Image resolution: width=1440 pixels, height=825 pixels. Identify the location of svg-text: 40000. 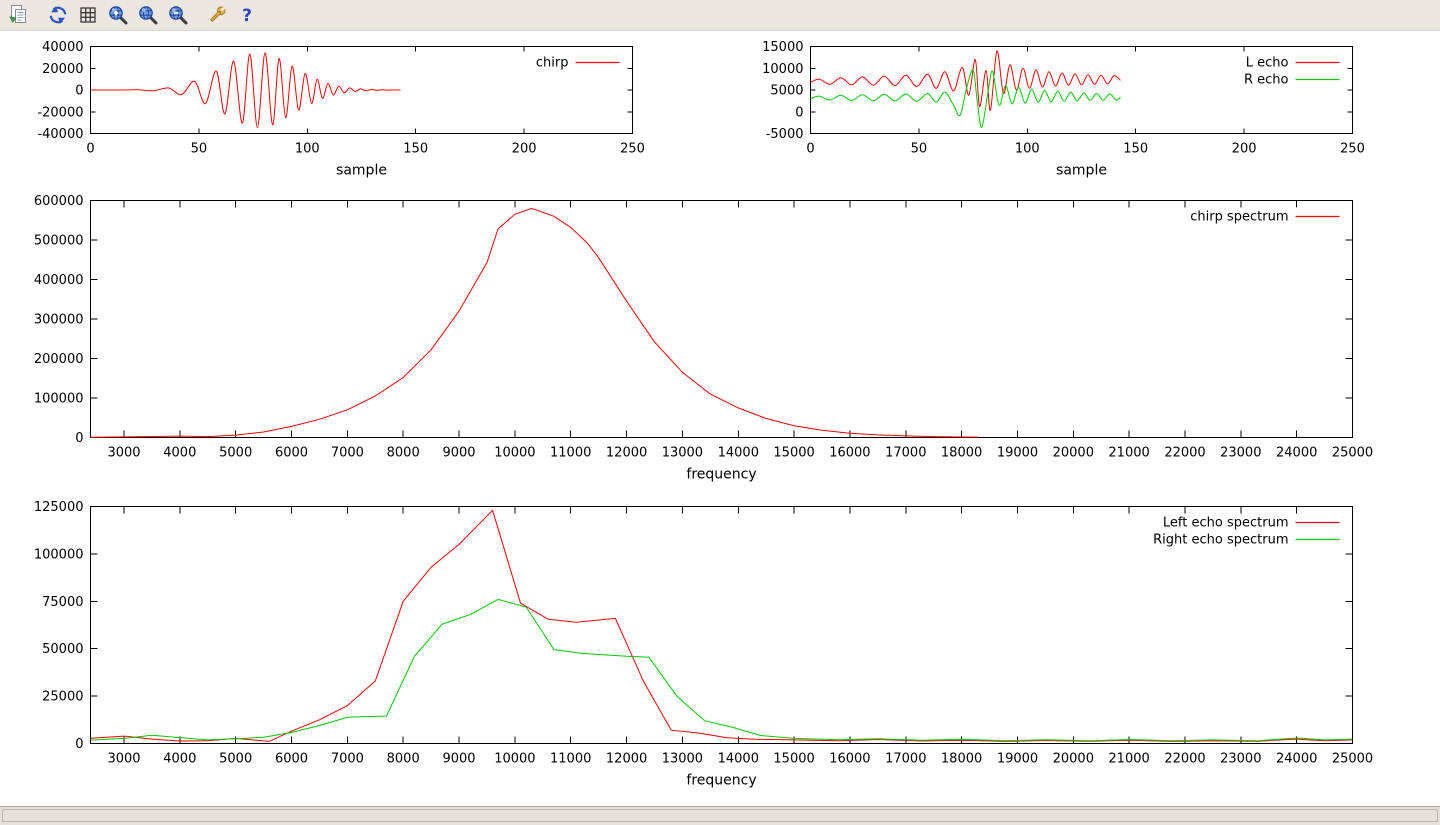
(62, 47).